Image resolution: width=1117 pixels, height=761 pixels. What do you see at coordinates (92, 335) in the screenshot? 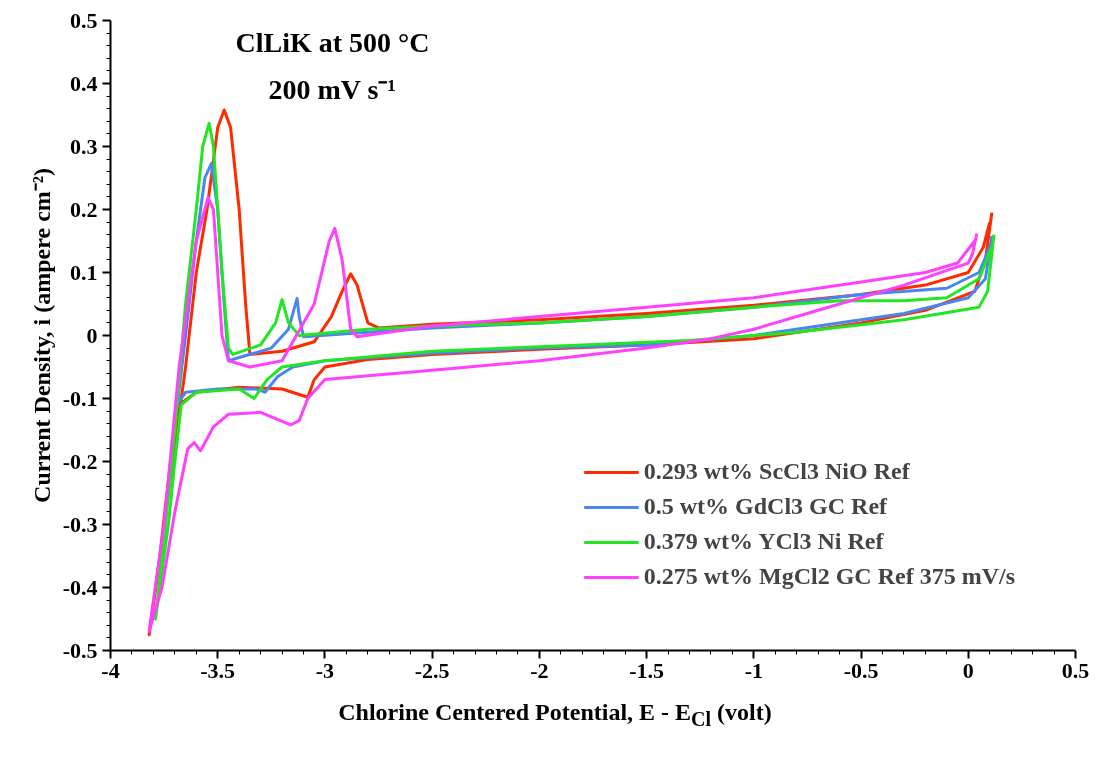
I see `y-tick-label: 0` at bounding box center [92, 335].